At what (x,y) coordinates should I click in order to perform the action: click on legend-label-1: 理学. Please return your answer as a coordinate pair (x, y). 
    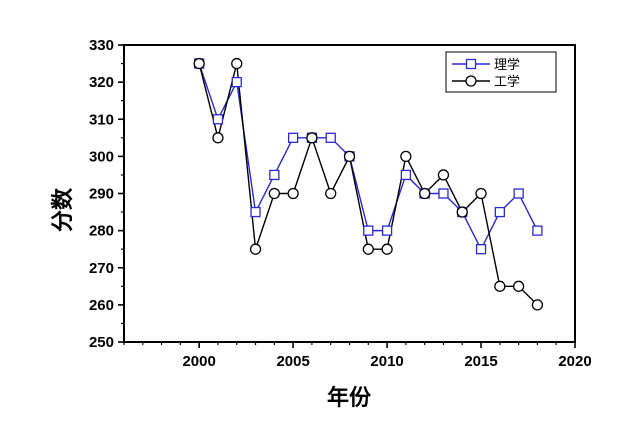
    Looking at the image, I should click on (507, 65).